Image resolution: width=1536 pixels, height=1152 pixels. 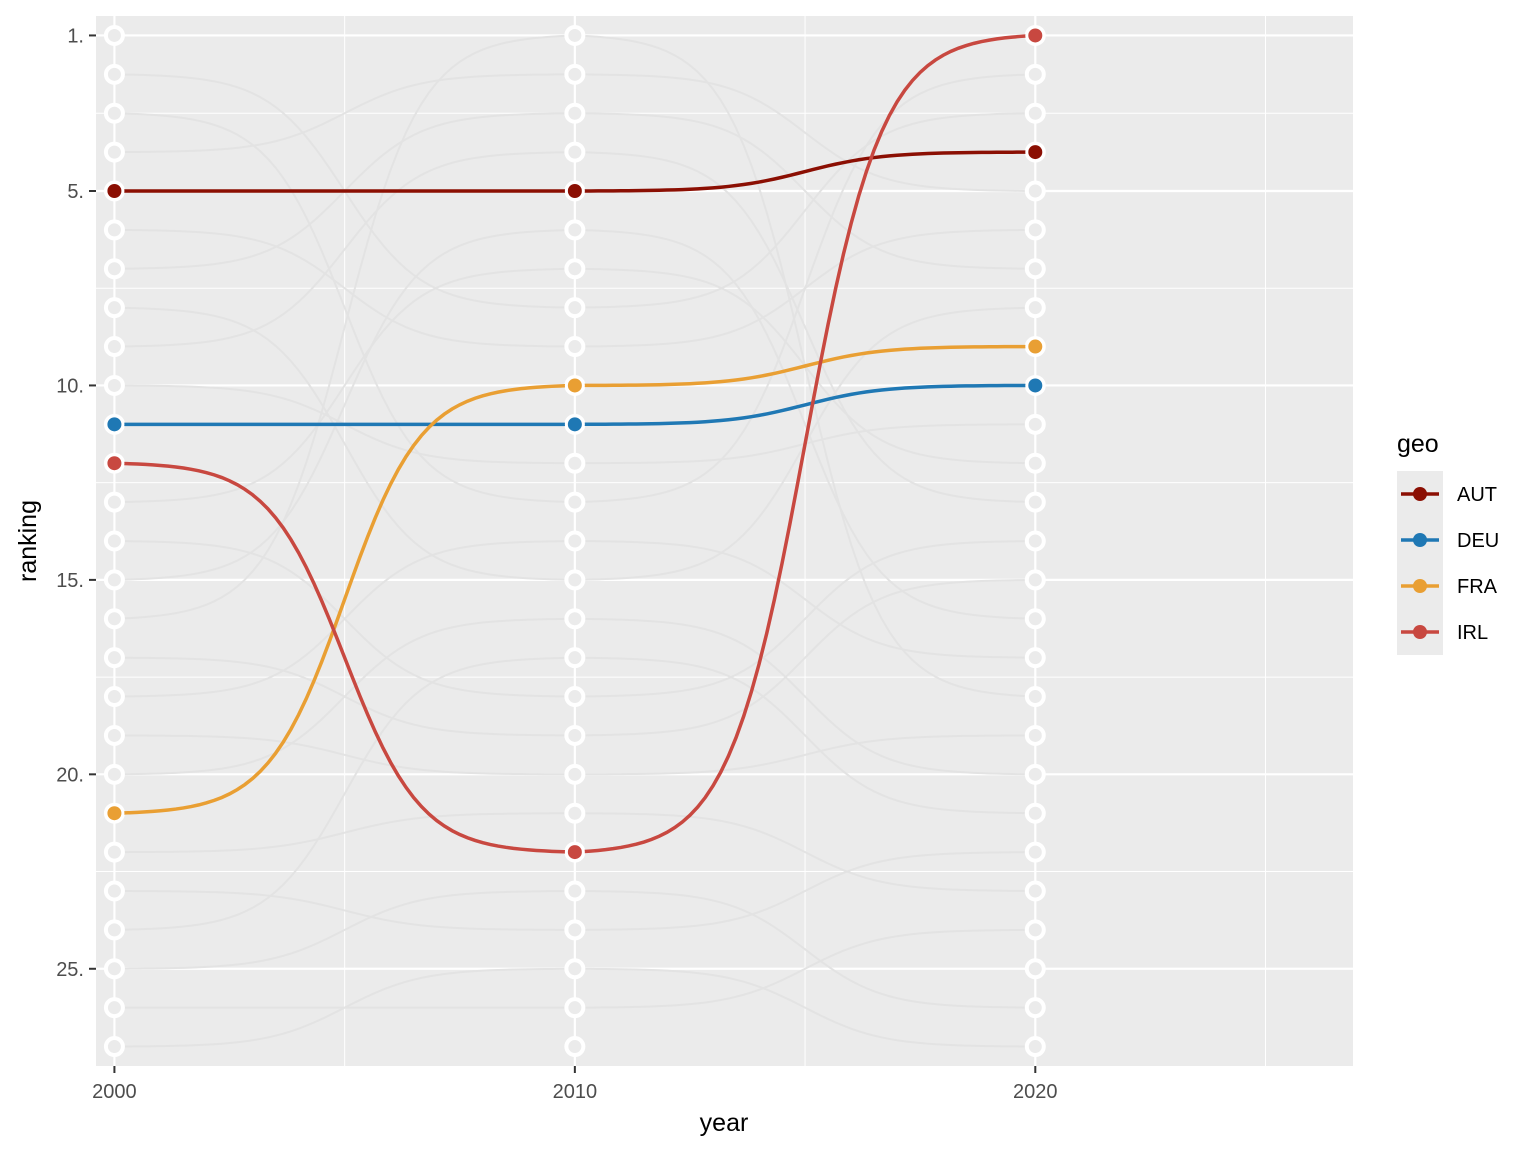 What do you see at coordinates (724, 1123) in the screenshot?
I see `x-axis-title: year` at bounding box center [724, 1123].